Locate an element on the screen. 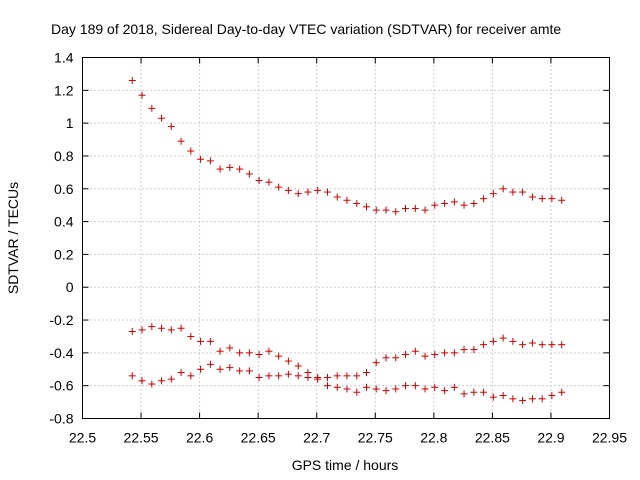 The width and height of the screenshot is (640, 480). x-tick-label: 22.9 is located at coordinates (550, 438).